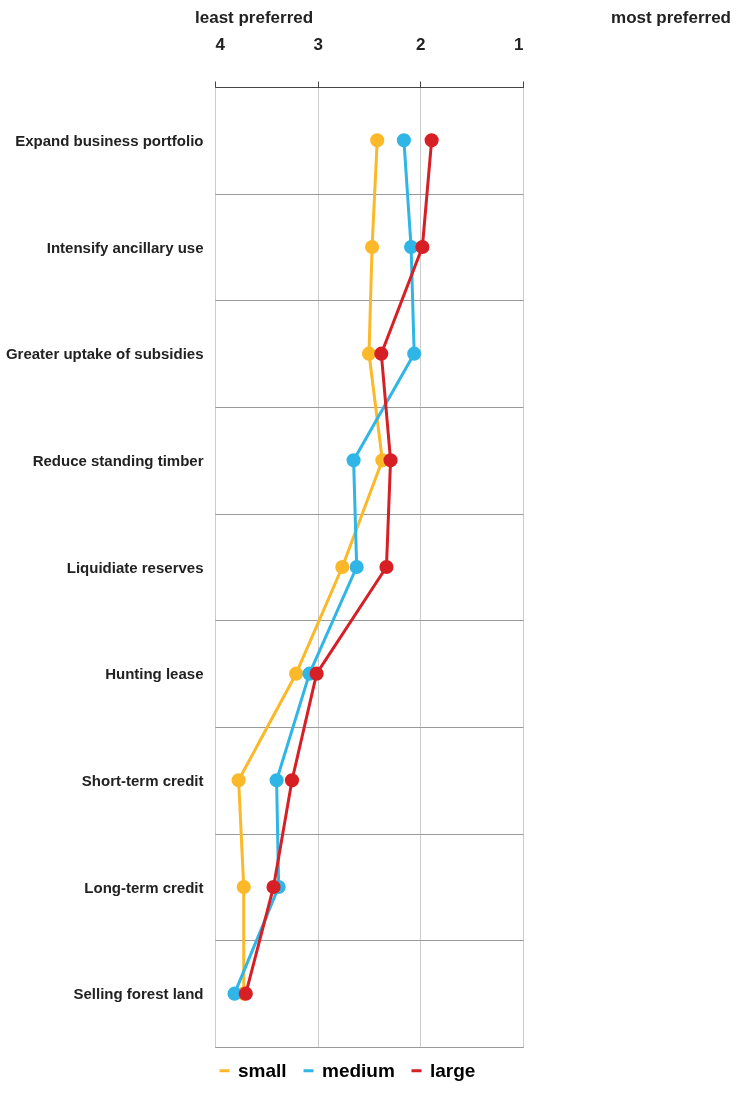 The height and width of the screenshot is (1103, 737). I want to click on y-tick-label: Expand business portfolio, so click(109, 140).